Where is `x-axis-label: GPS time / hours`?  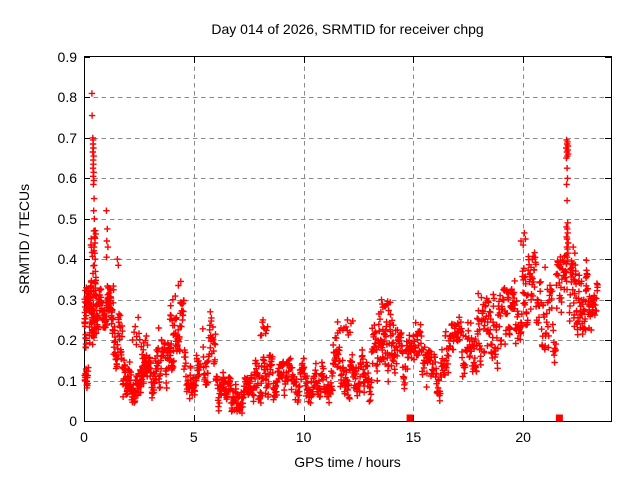 x-axis-label: GPS time / hours is located at coordinates (347, 462).